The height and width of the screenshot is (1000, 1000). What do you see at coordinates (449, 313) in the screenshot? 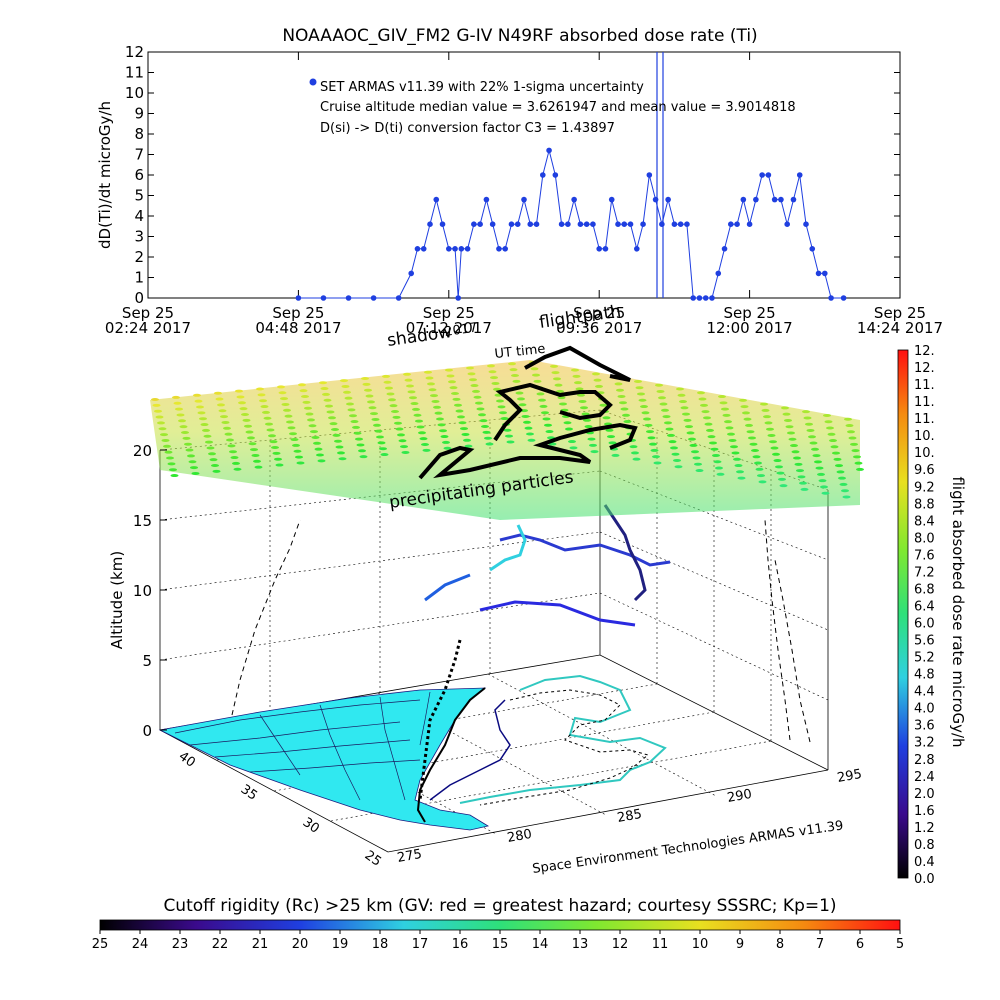
I see `x-tick-label-date: Sep 25` at bounding box center [449, 313].